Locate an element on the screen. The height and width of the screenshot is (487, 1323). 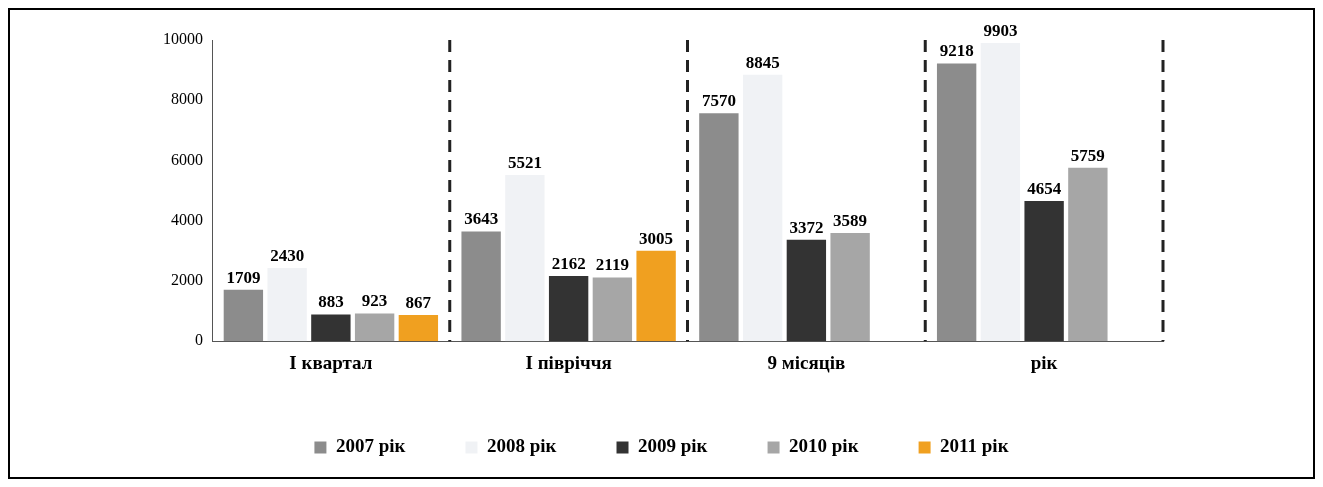
y-tick-label: 8000 is located at coordinates (187, 99).